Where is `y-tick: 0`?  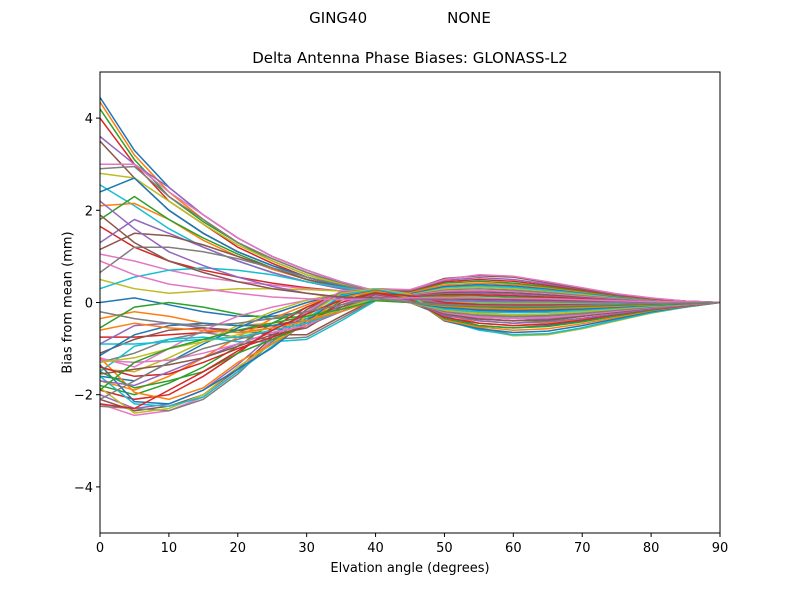 y-tick: 0 is located at coordinates (92, 304).